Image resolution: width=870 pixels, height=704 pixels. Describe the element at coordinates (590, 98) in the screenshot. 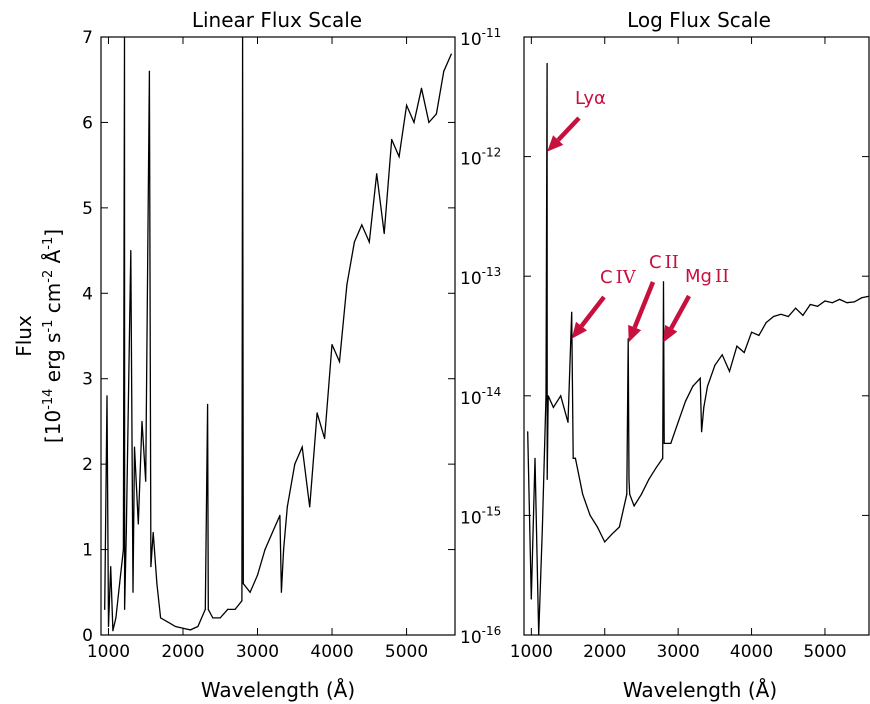

I see `annotation-label: Lyα` at that location.